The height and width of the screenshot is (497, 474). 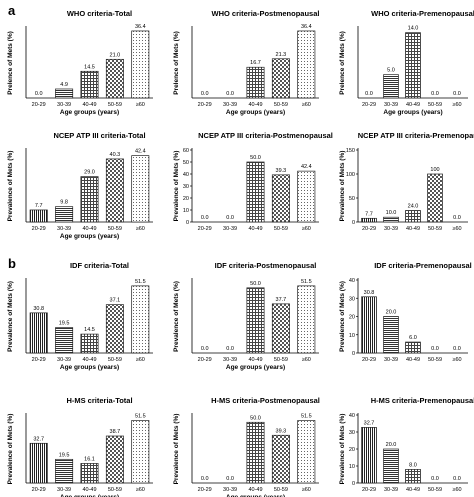 What do you see at coordinates (422, 13) in the screenshot?
I see `chart-title: WHO criteria-Premenopausal` at bounding box center [422, 13].